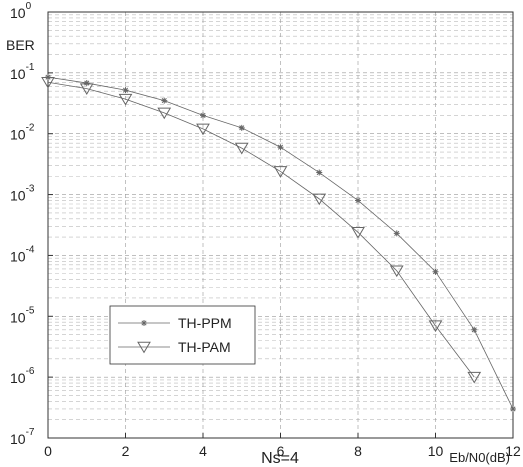 The width and height of the screenshot is (523, 467). What do you see at coordinates (126, 451) in the screenshot?
I see `x-tick-label: 2` at bounding box center [126, 451].